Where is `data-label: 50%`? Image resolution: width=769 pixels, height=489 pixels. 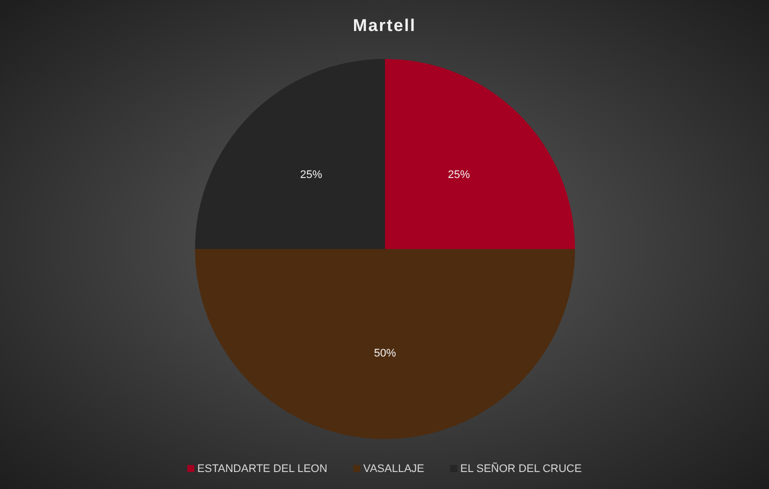
data-label: 50% is located at coordinates (385, 354).